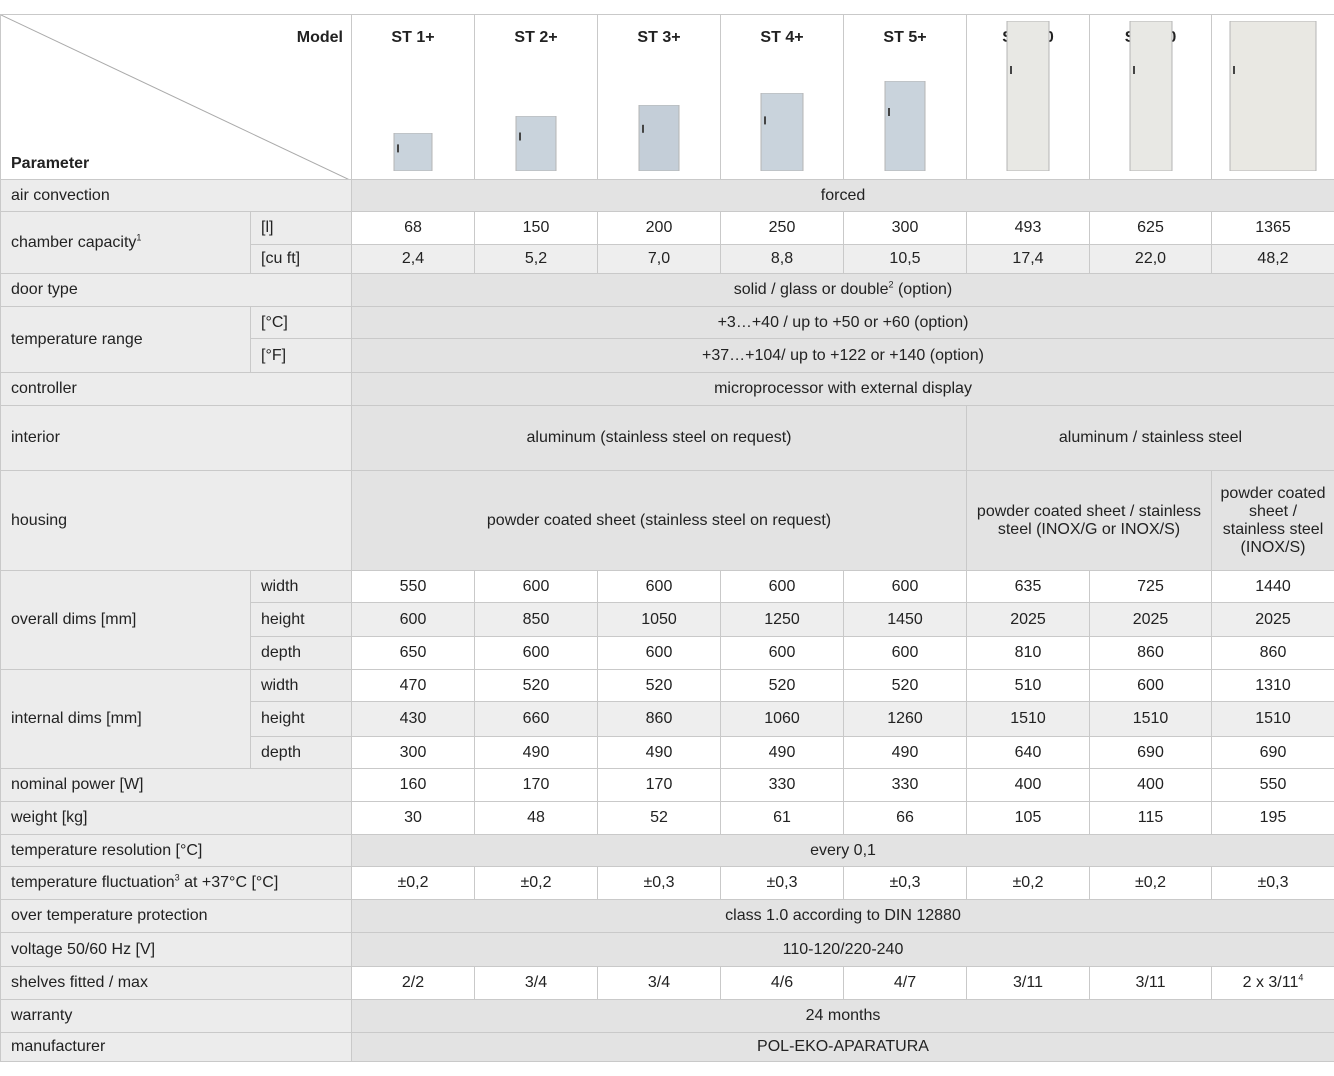  Describe the element at coordinates (536, 817) in the screenshot. I see `value-text: 48` at that location.